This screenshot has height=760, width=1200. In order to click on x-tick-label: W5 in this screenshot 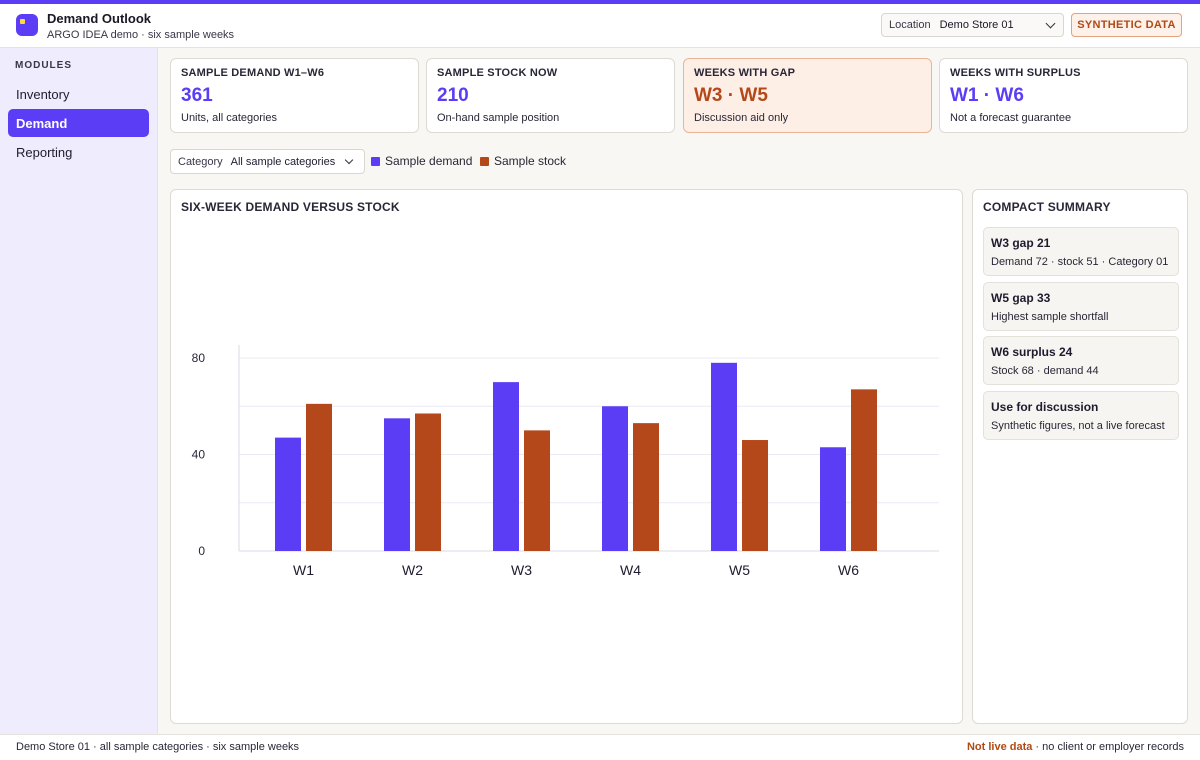, I will do `click(739, 570)`.